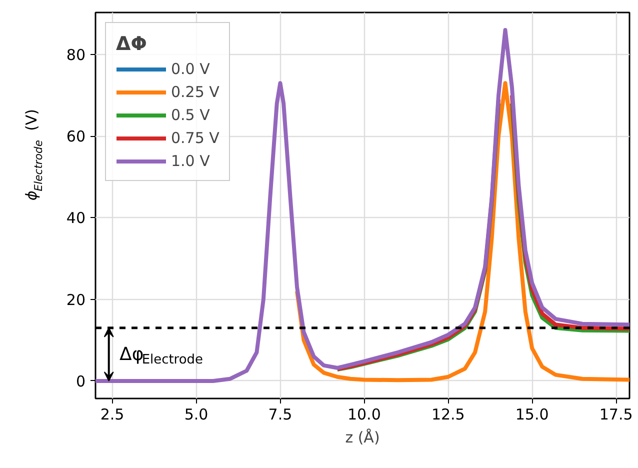 This screenshot has height=468, width=638. I want to click on legend-label: 1.0 V, so click(190, 161).